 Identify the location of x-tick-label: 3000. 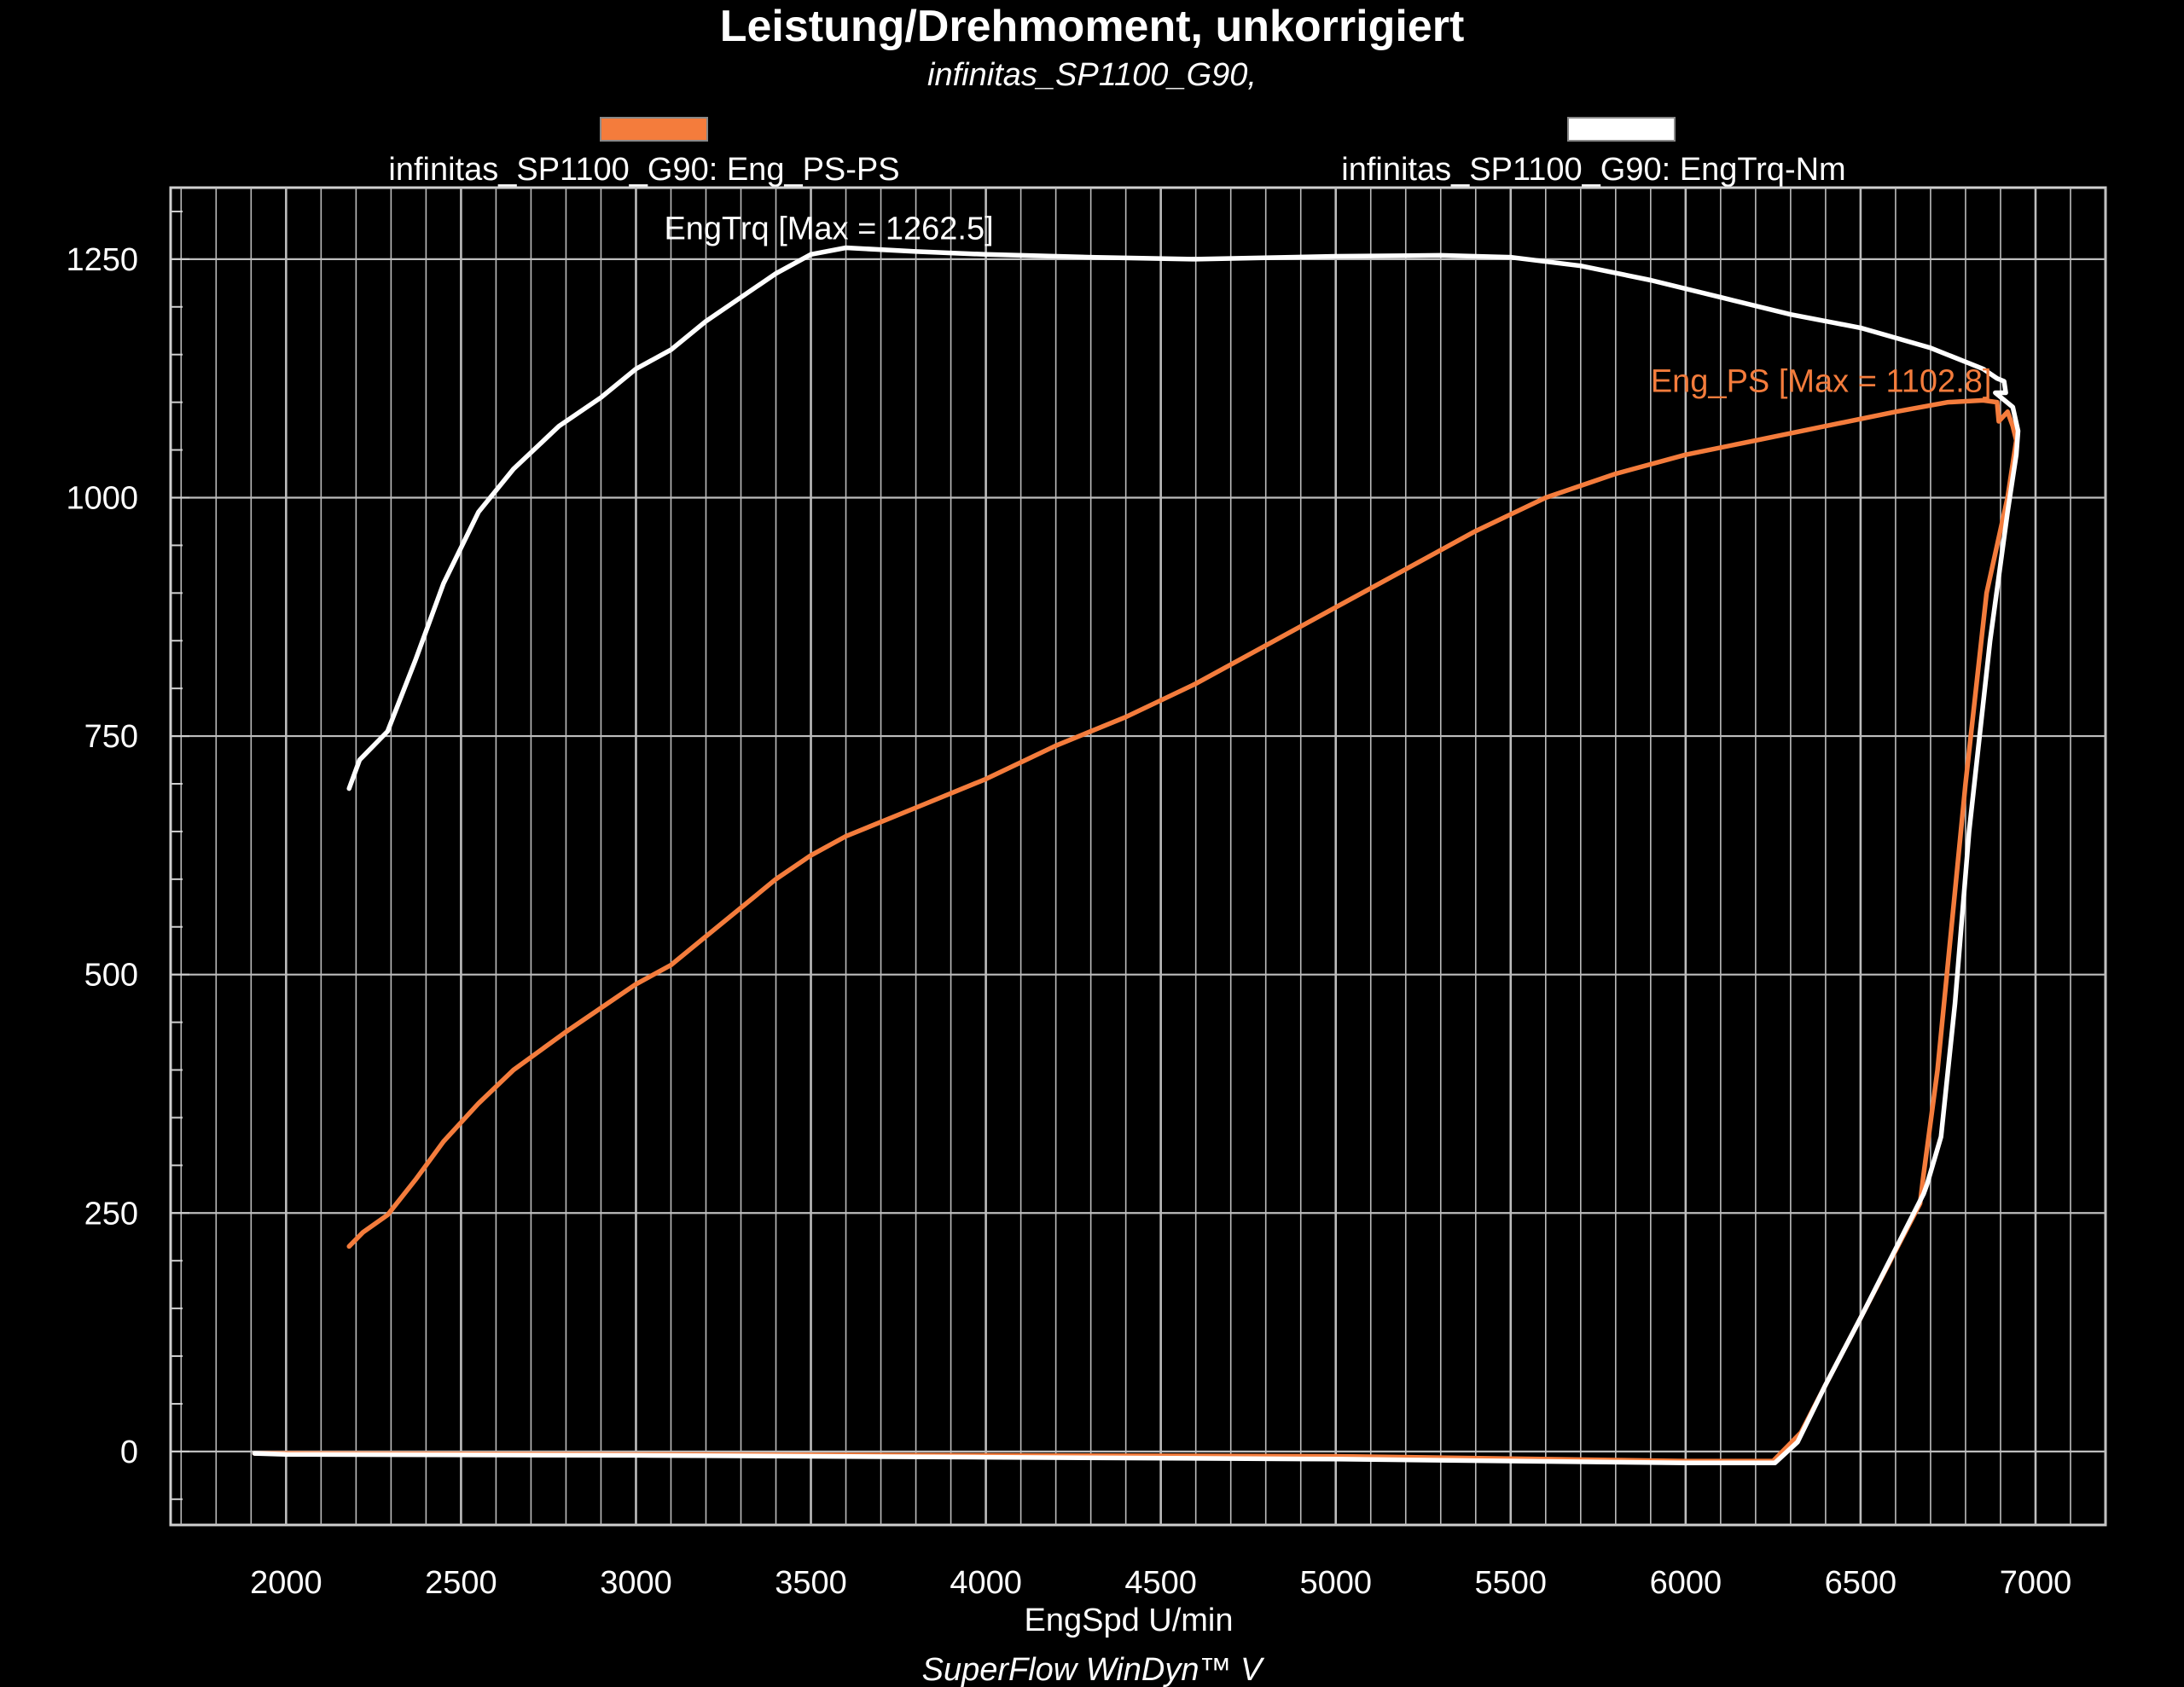
(636, 1583).